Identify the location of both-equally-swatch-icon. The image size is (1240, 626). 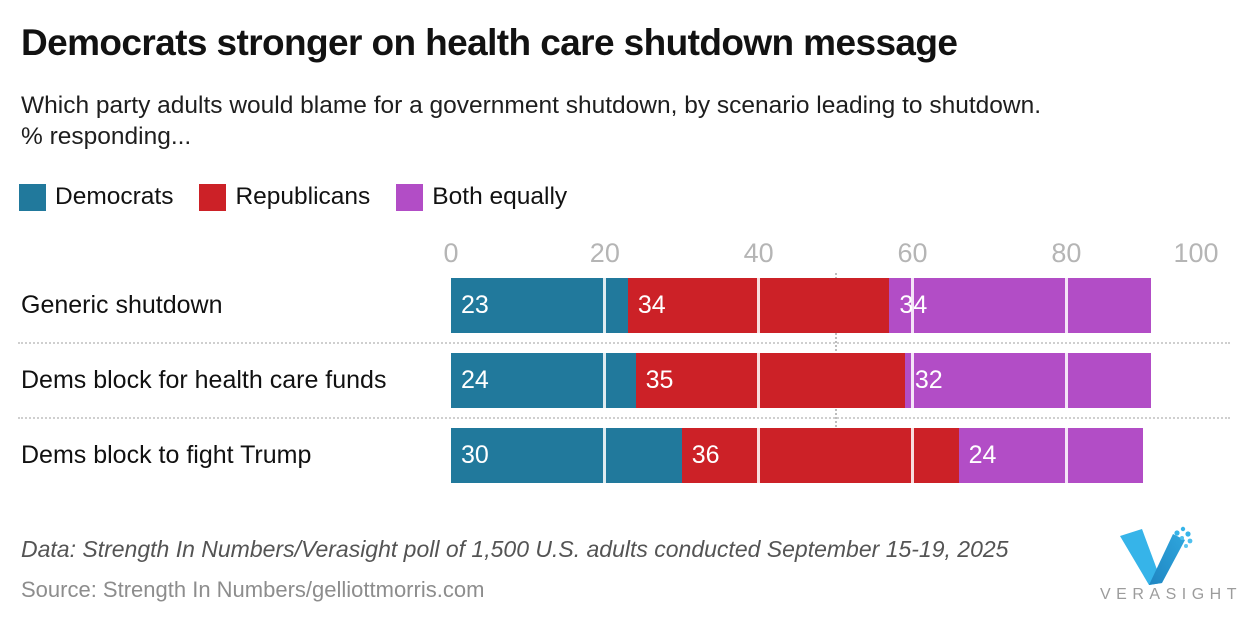
(410, 197).